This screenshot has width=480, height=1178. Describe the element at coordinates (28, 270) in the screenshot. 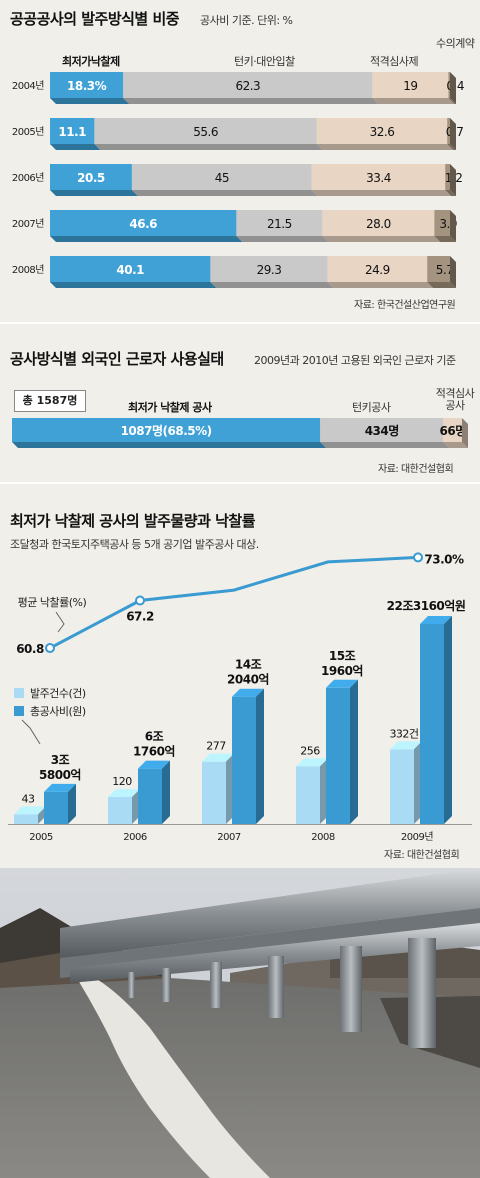

I see `chart1-year-label: 2008년` at that location.